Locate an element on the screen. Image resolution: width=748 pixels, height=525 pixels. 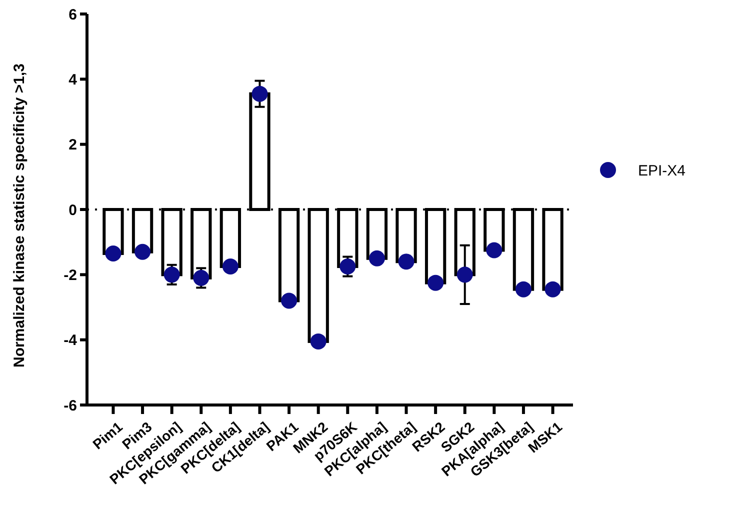
y-tick-label: -6 is located at coordinates (70, 405).